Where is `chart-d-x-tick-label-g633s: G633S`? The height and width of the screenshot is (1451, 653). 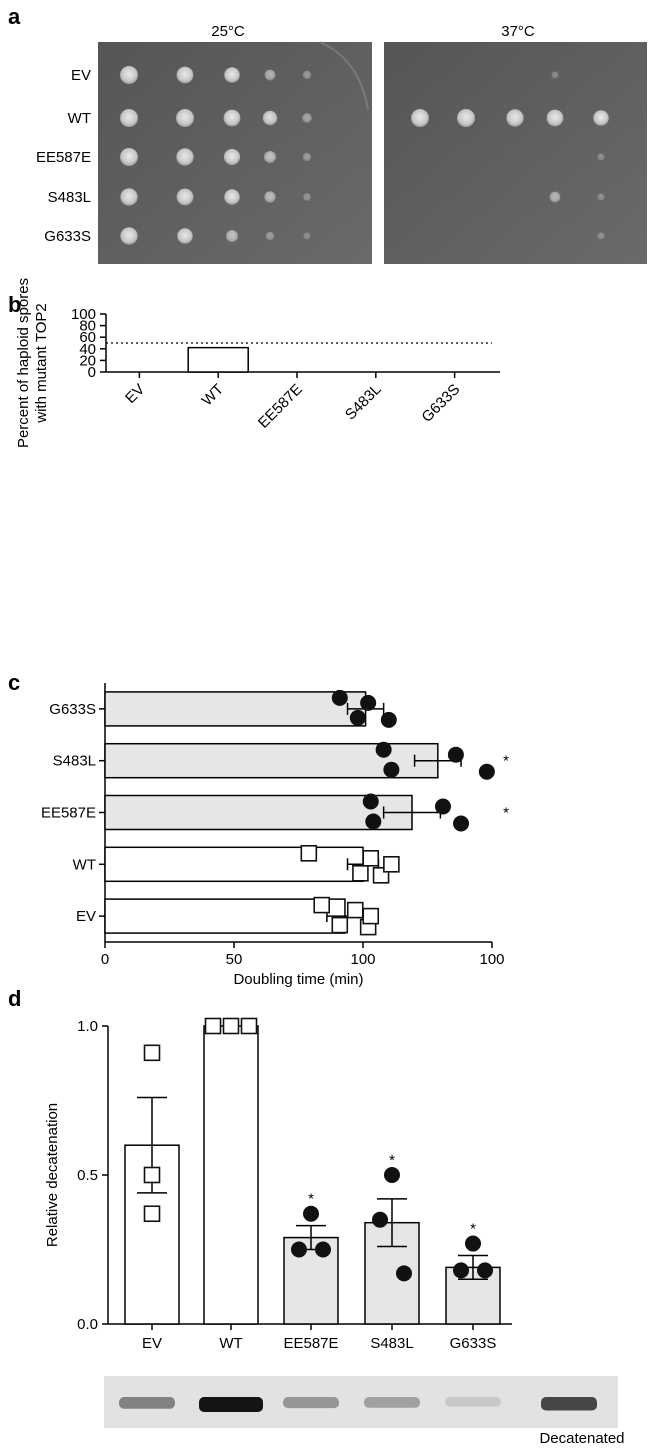 chart-d-x-tick-label-g633s: G633S is located at coordinates (473, 1343).